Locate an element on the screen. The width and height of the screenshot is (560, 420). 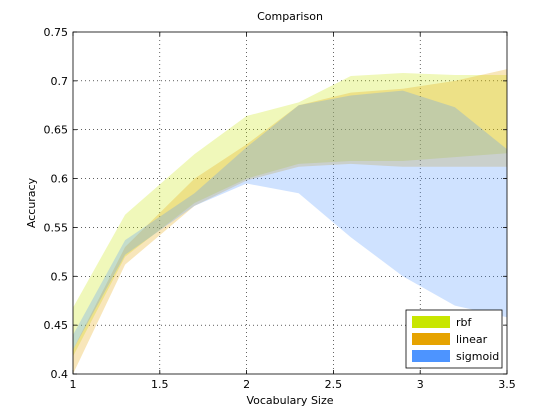
legend-label-linear: linear is located at coordinates (472, 339).